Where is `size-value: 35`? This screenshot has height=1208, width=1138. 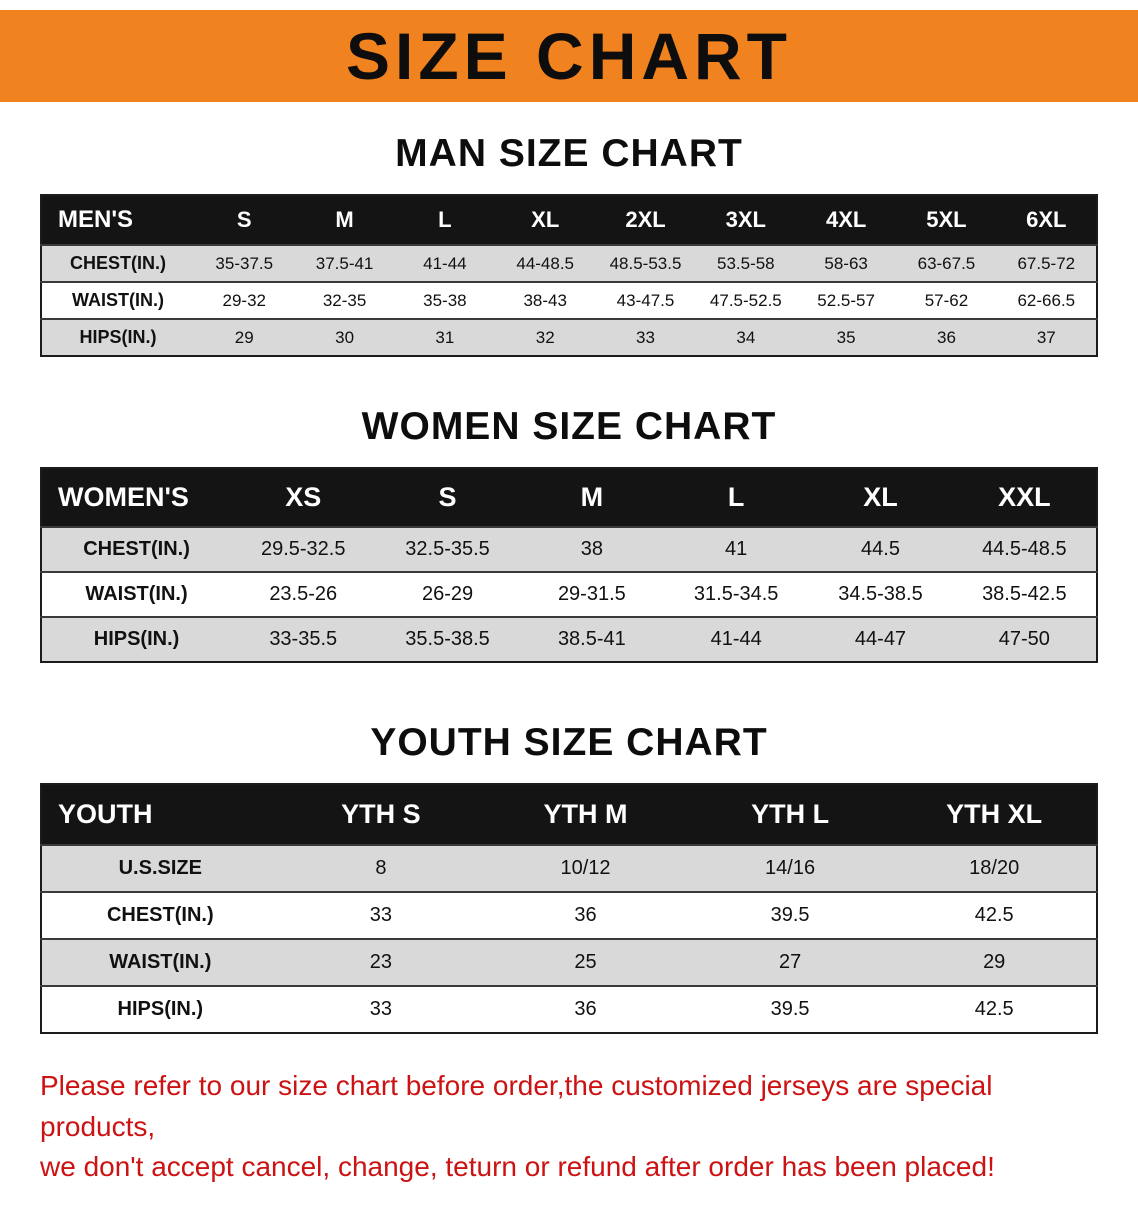
size-value: 35 is located at coordinates (846, 337).